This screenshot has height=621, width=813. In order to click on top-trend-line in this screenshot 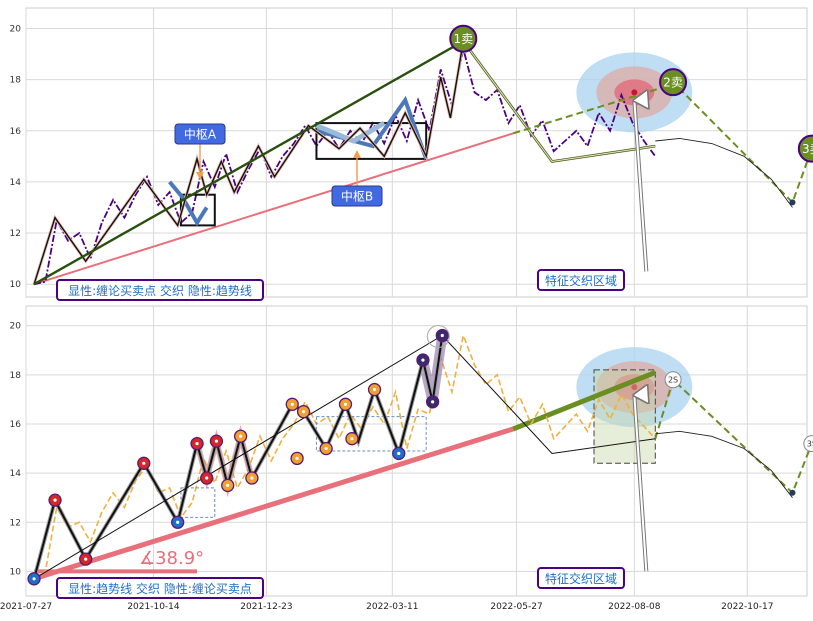, I will do `click(274, 209)`.